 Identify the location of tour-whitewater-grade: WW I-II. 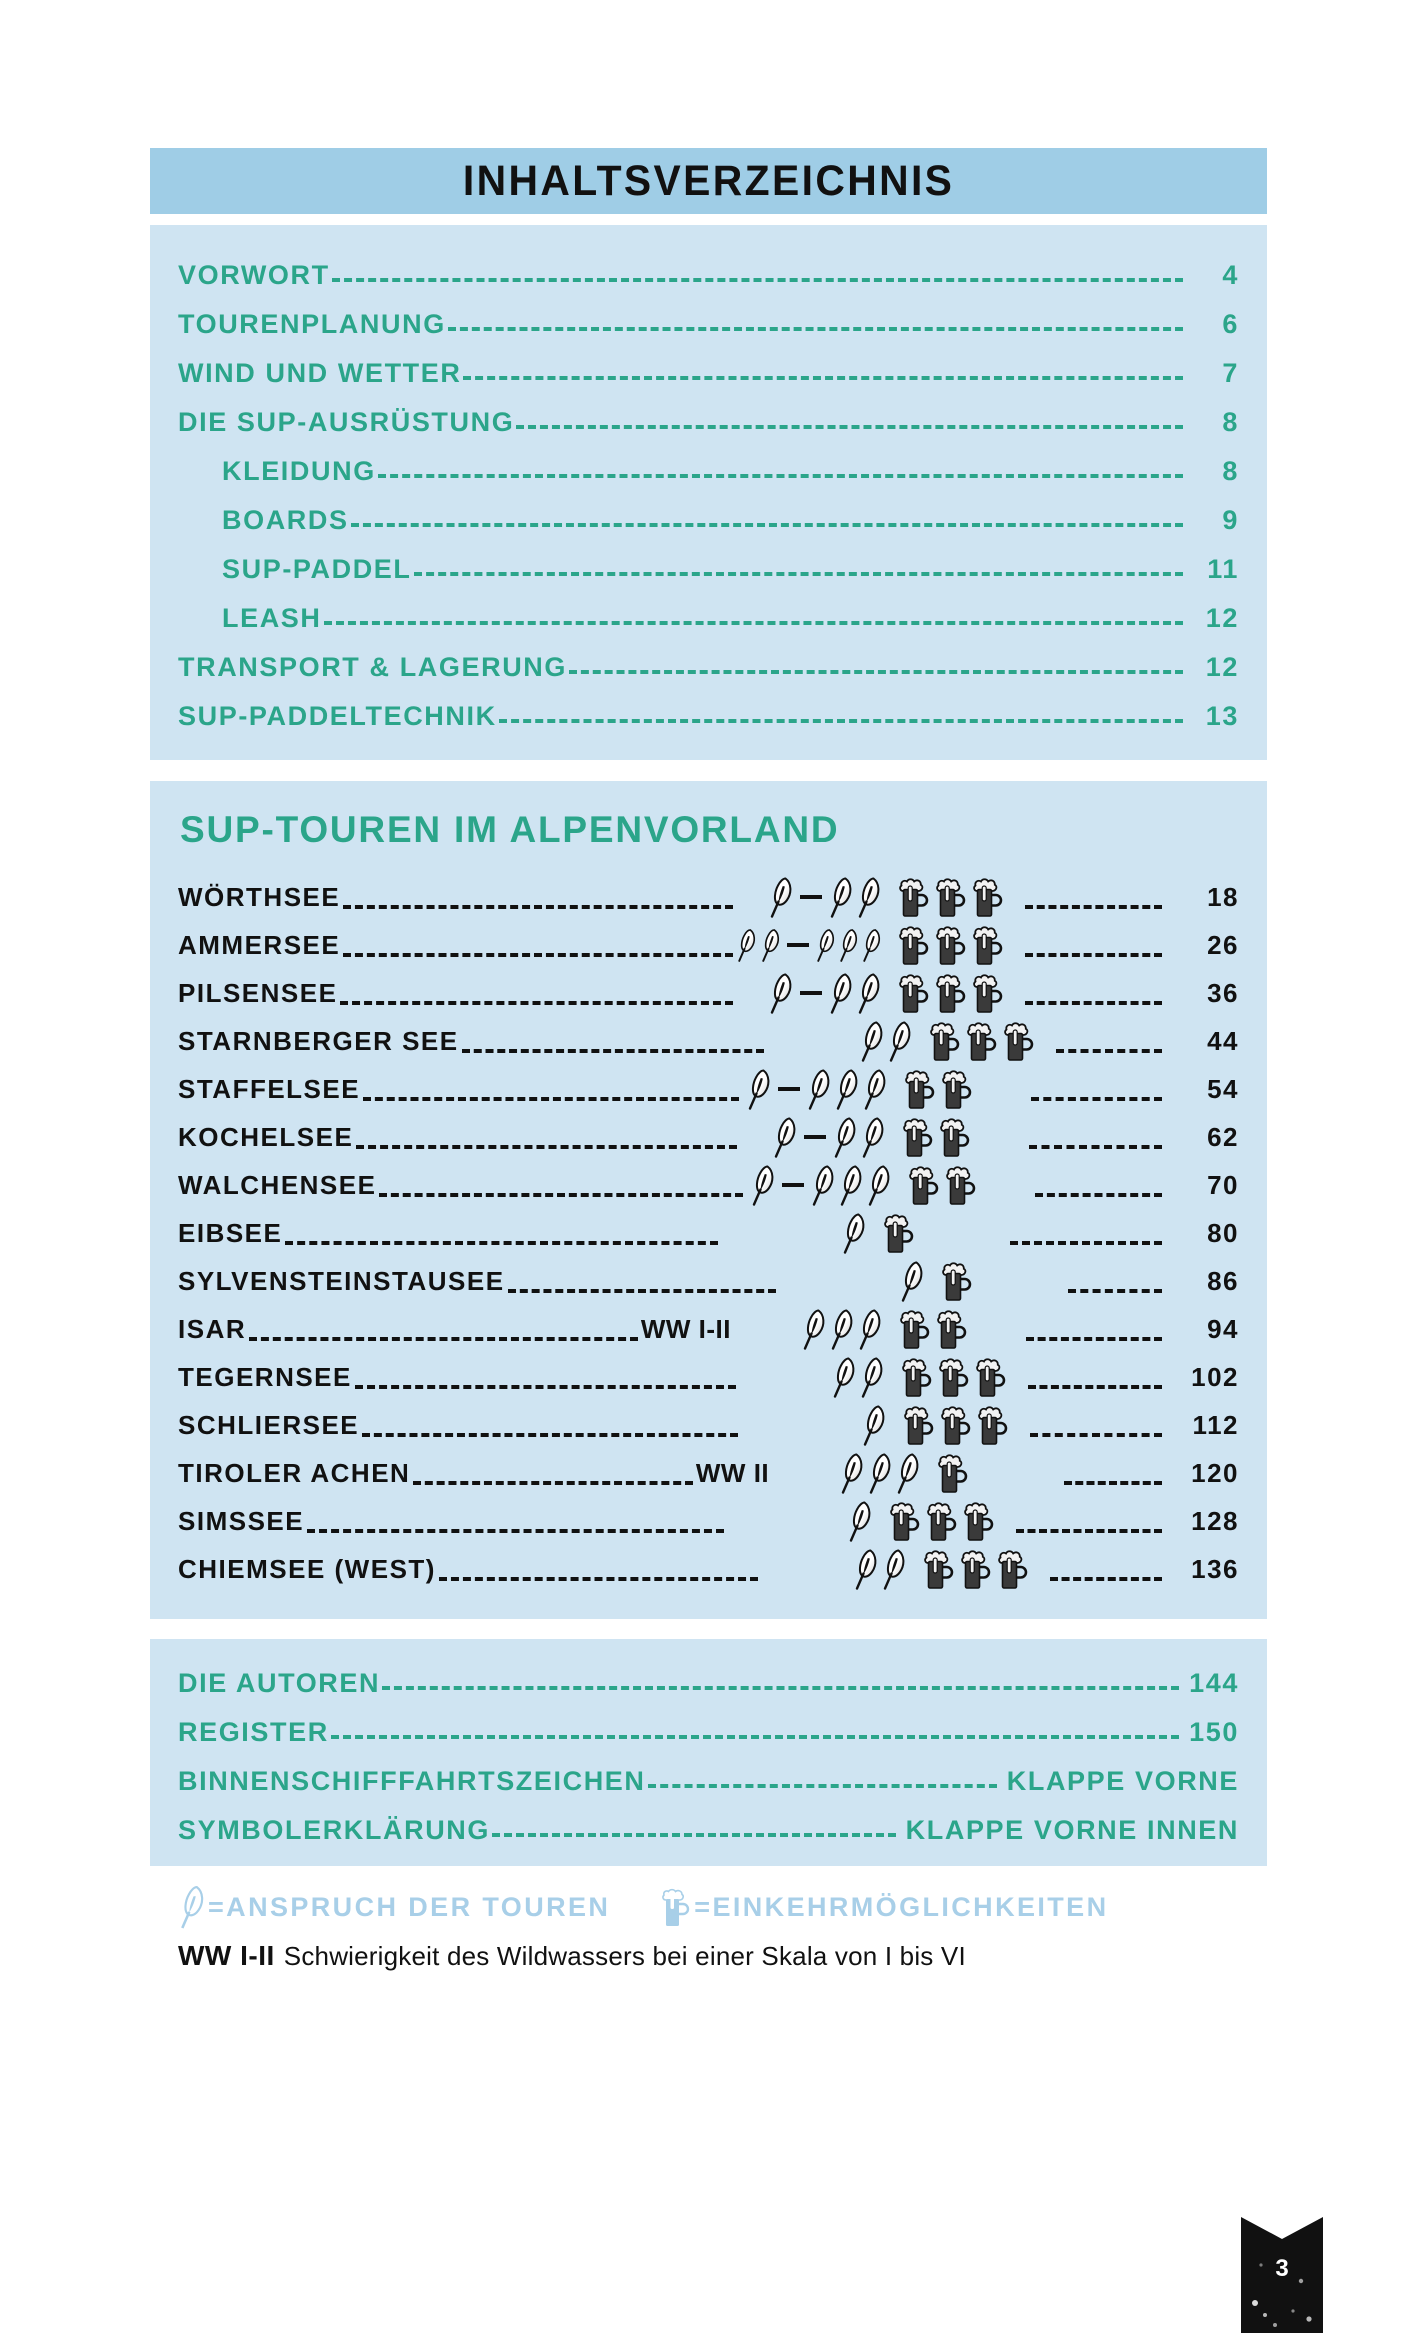
(685, 1328).